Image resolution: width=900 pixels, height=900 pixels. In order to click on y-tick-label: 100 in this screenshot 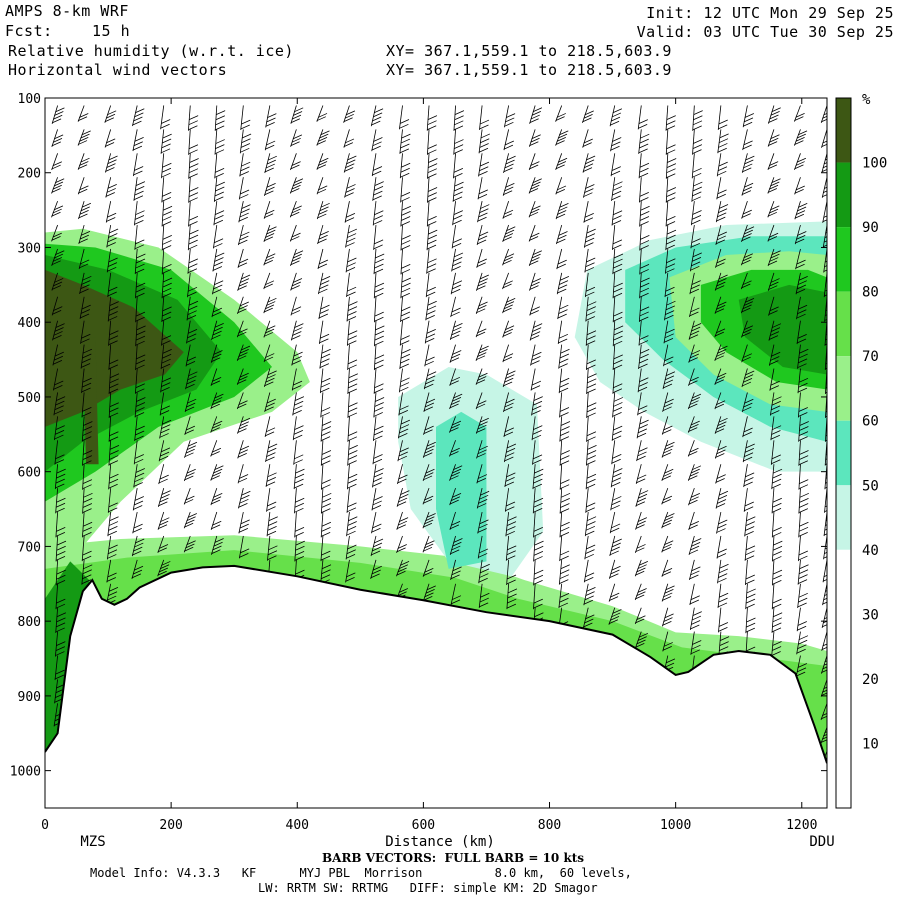, I will do `click(29, 99)`.